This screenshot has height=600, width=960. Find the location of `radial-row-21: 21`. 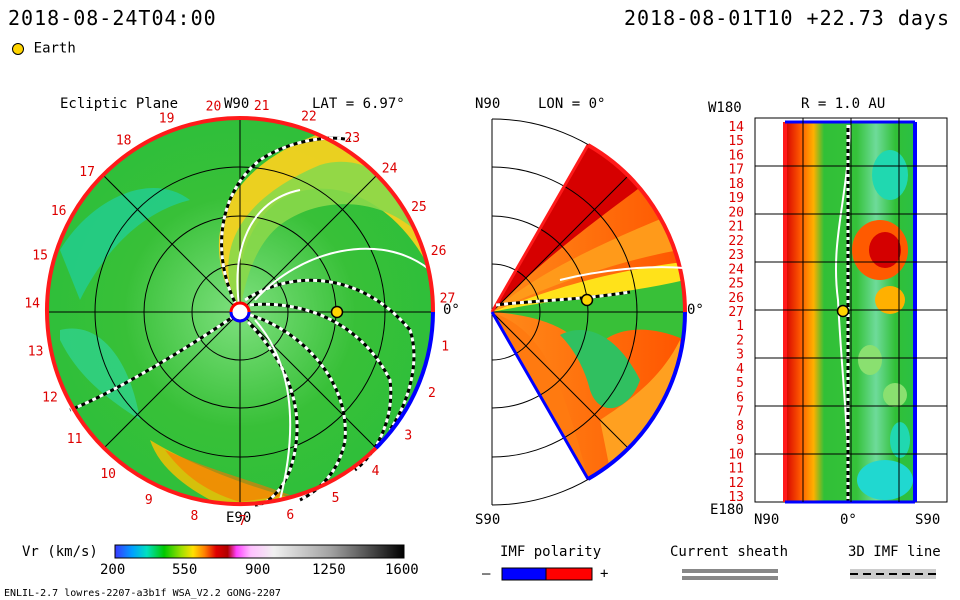

radial-row-21: 21 is located at coordinates (736, 227).